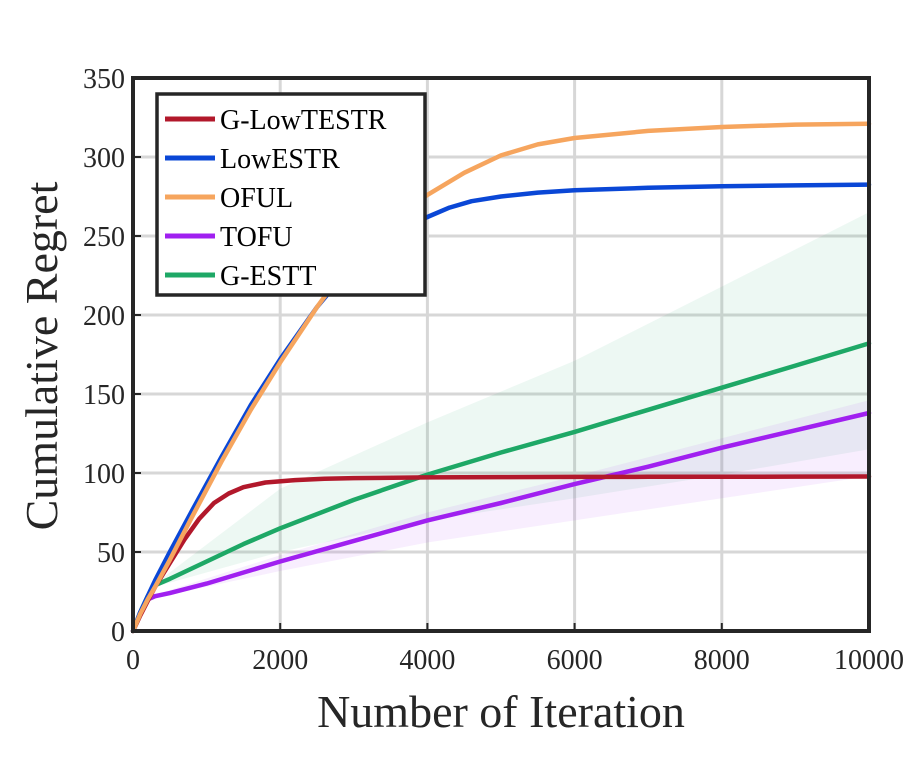 Image resolution: width=913 pixels, height=762 pixels. I want to click on y-tick-label: 200, so click(104, 316).